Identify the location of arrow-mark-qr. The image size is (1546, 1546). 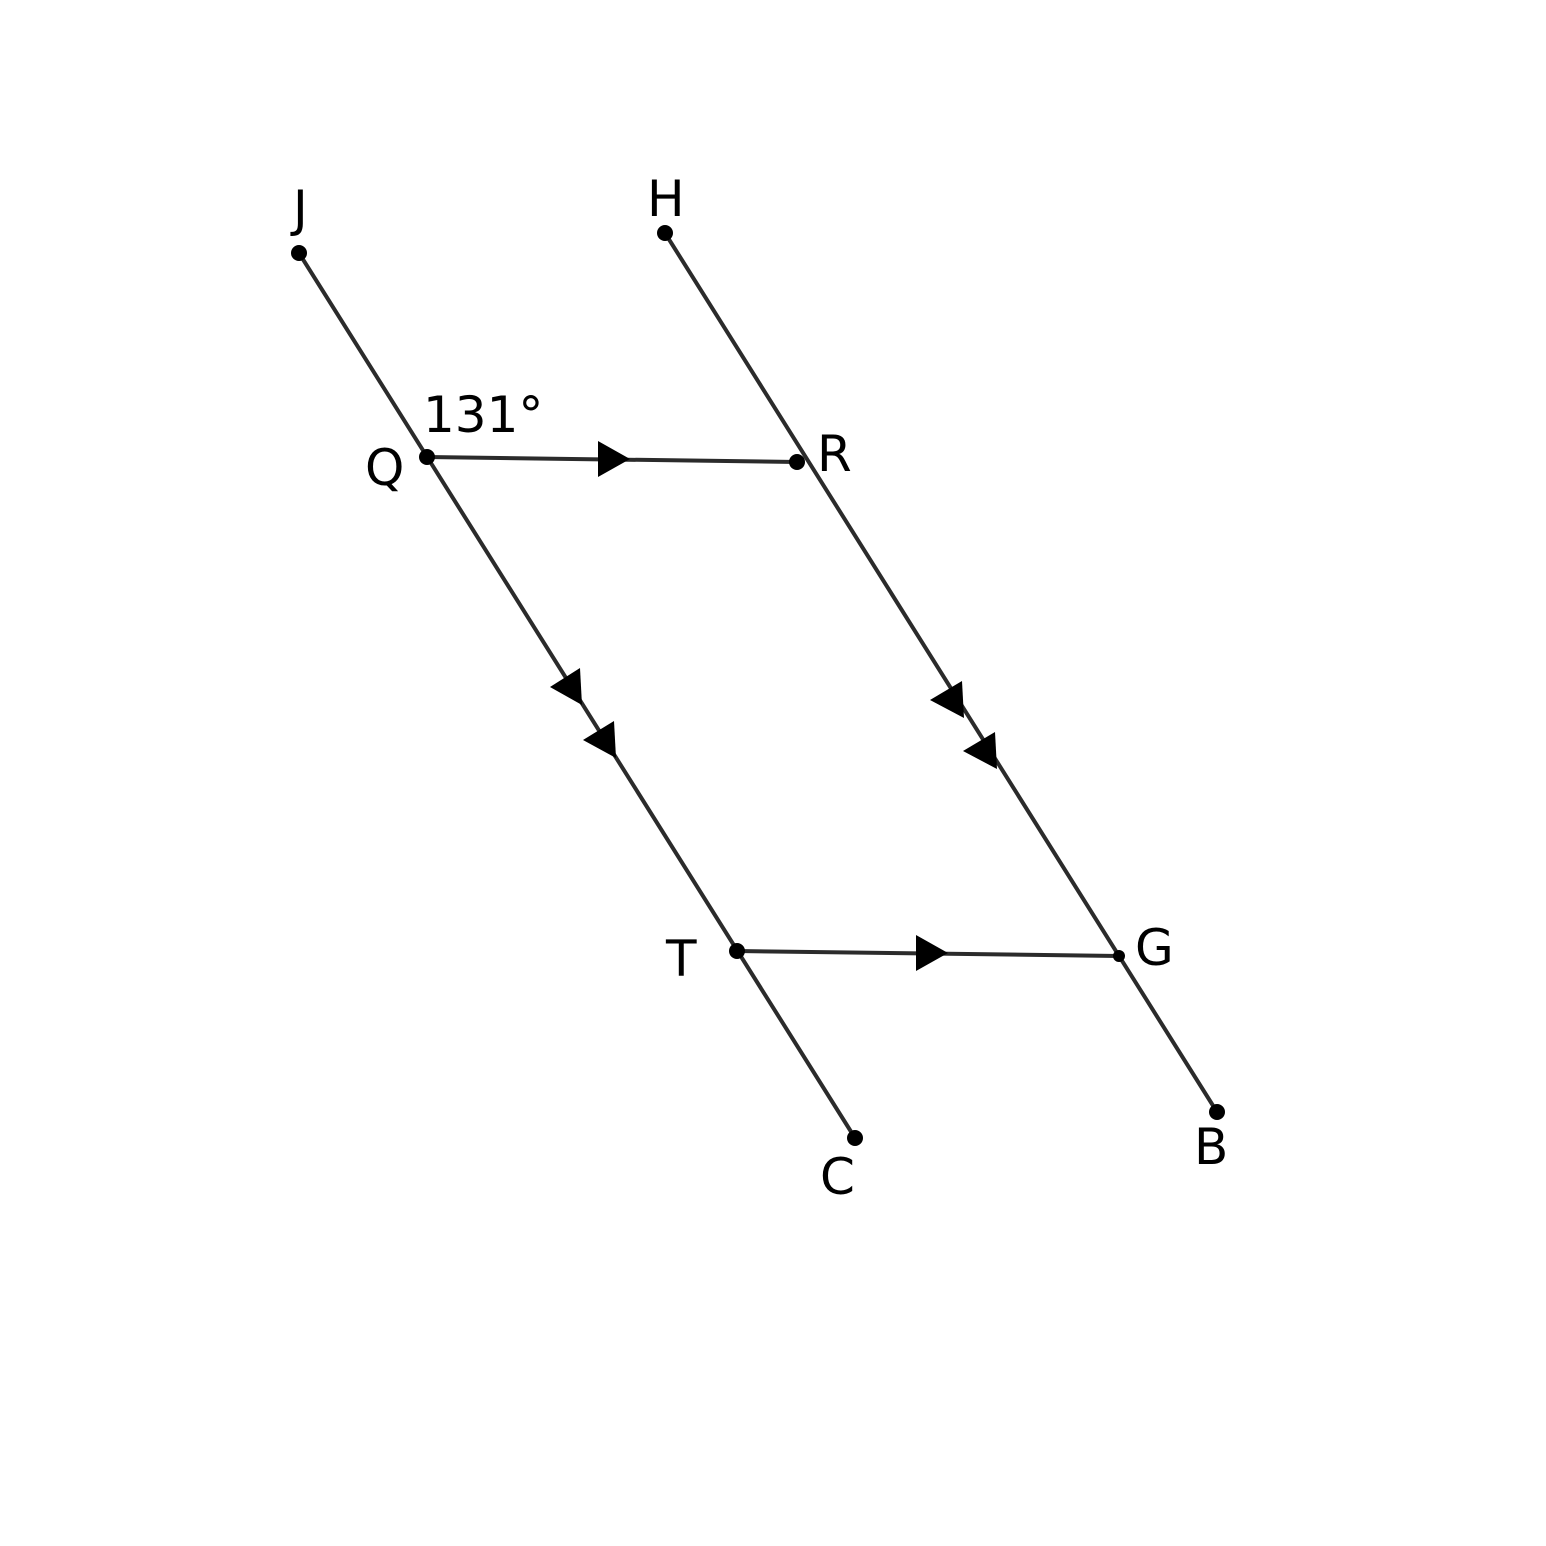
(614, 459).